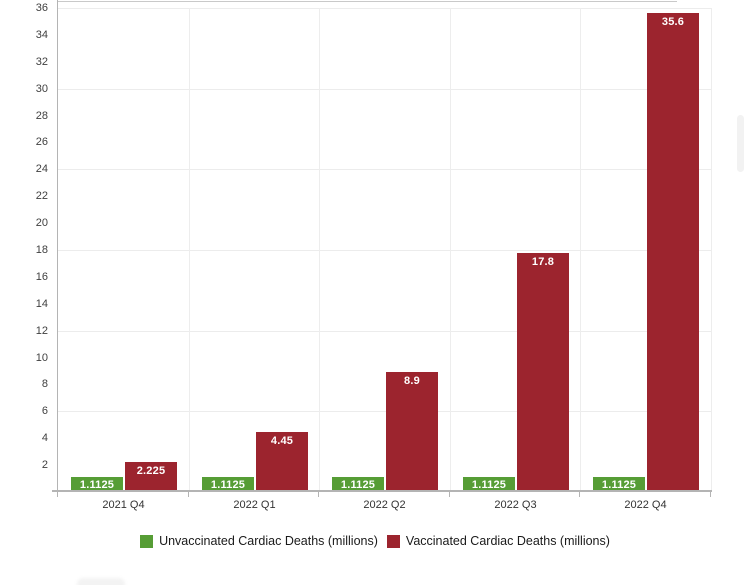 The height and width of the screenshot is (585, 750). I want to click on x-axis-category-label: 2021 Q4, so click(123, 505).